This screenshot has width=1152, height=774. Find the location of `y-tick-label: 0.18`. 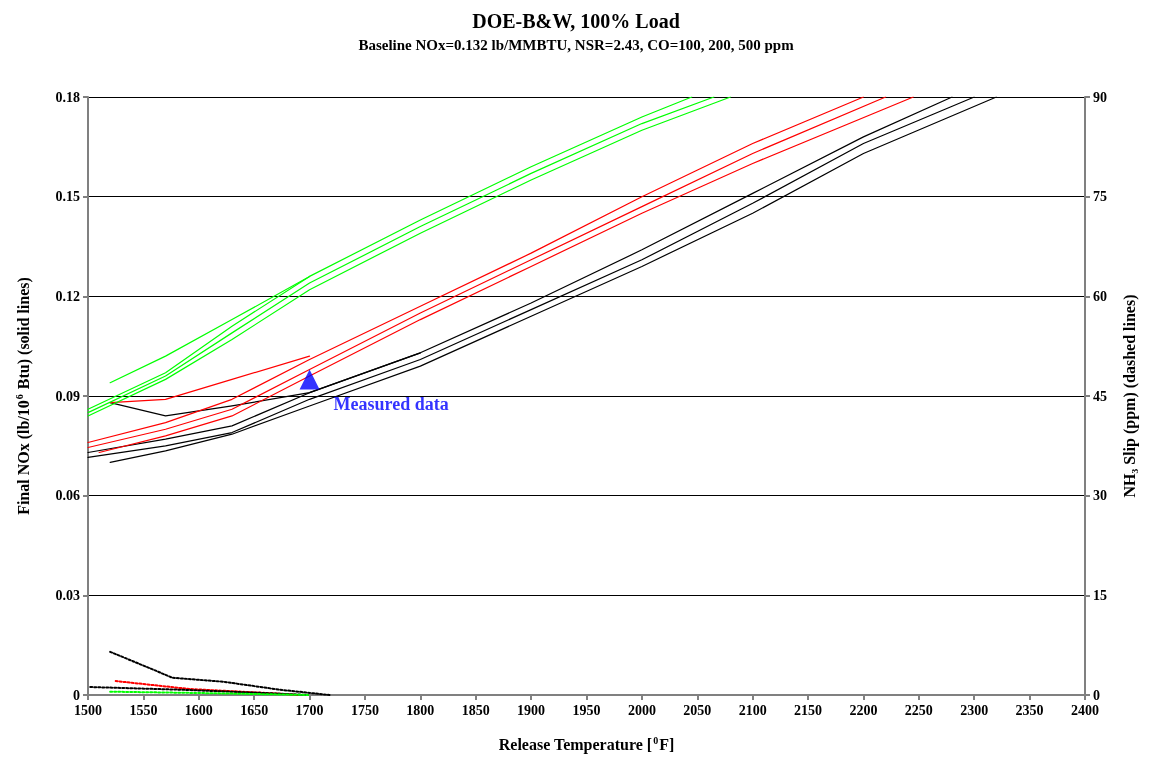

y-tick-label: 0.18 is located at coordinates (67, 97).